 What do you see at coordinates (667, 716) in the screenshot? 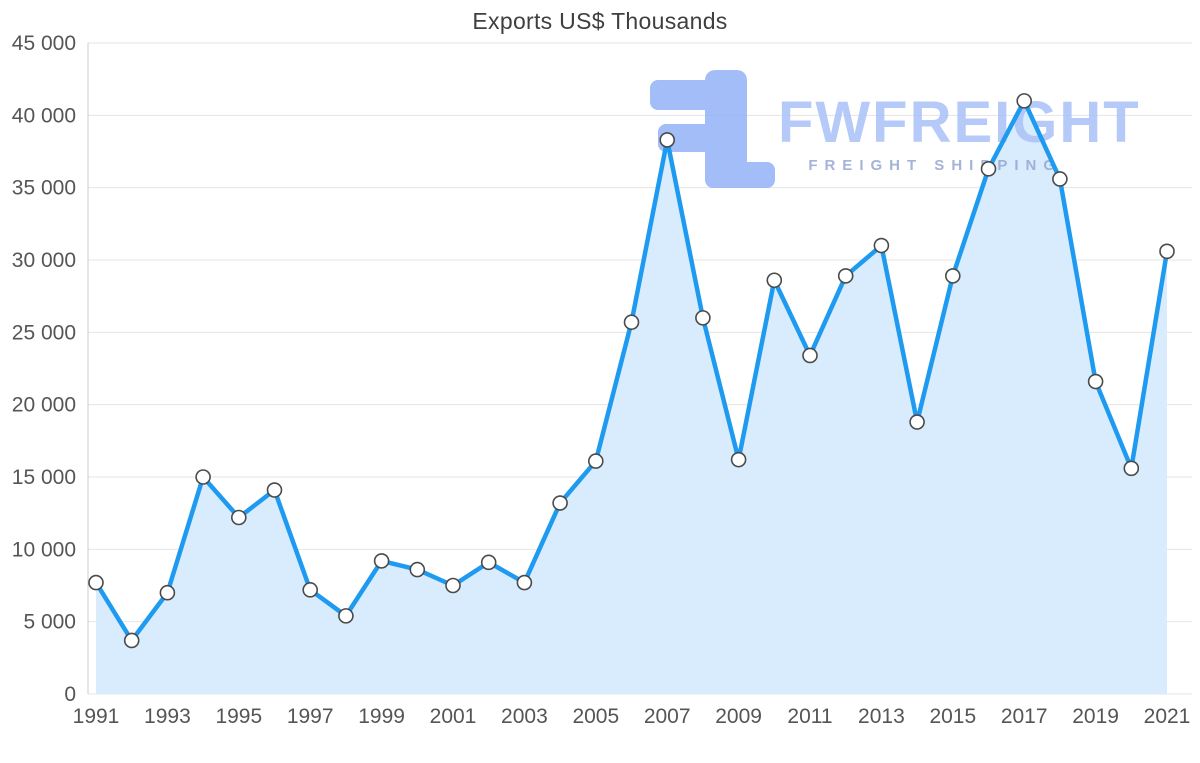
I see `x-tick-label: 2007` at bounding box center [667, 716].